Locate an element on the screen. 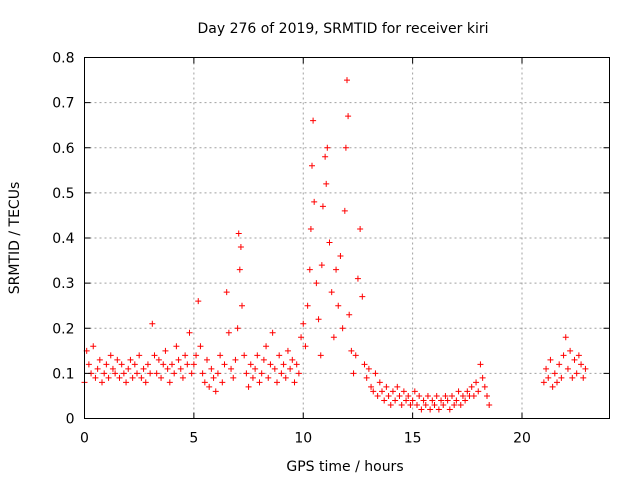  x-tick-label: 15 is located at coordinates (413, 439).